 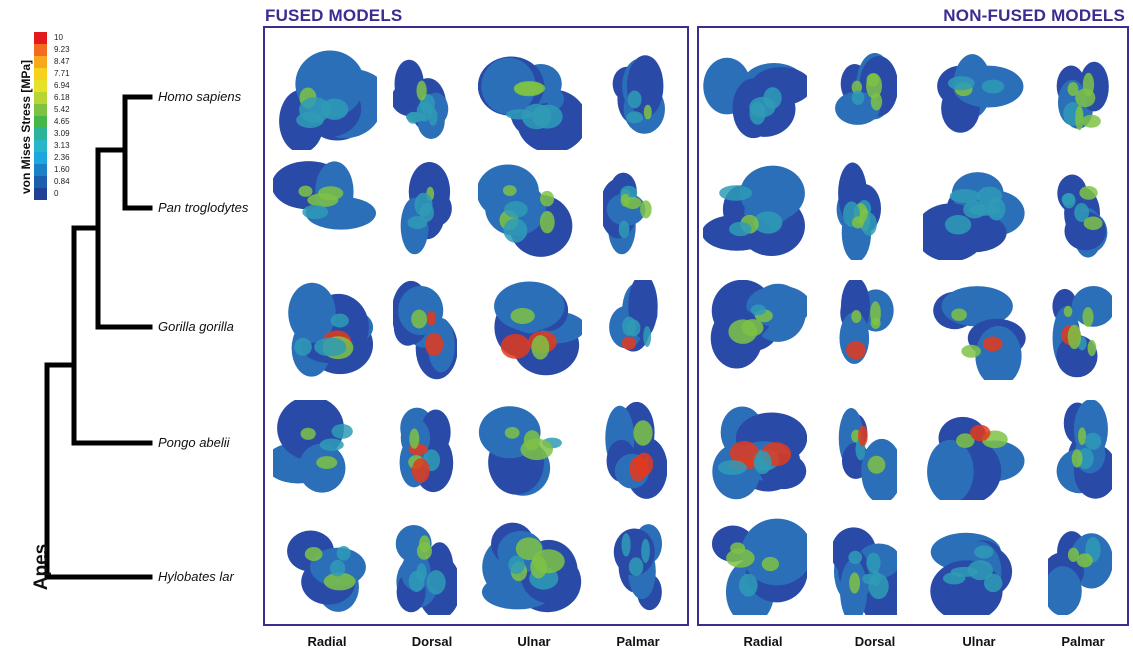 What do you see at coordinates (62, 121) in the screenshot?
I see `legend-tick-label: 4.65` at bounding box center [62, 121].